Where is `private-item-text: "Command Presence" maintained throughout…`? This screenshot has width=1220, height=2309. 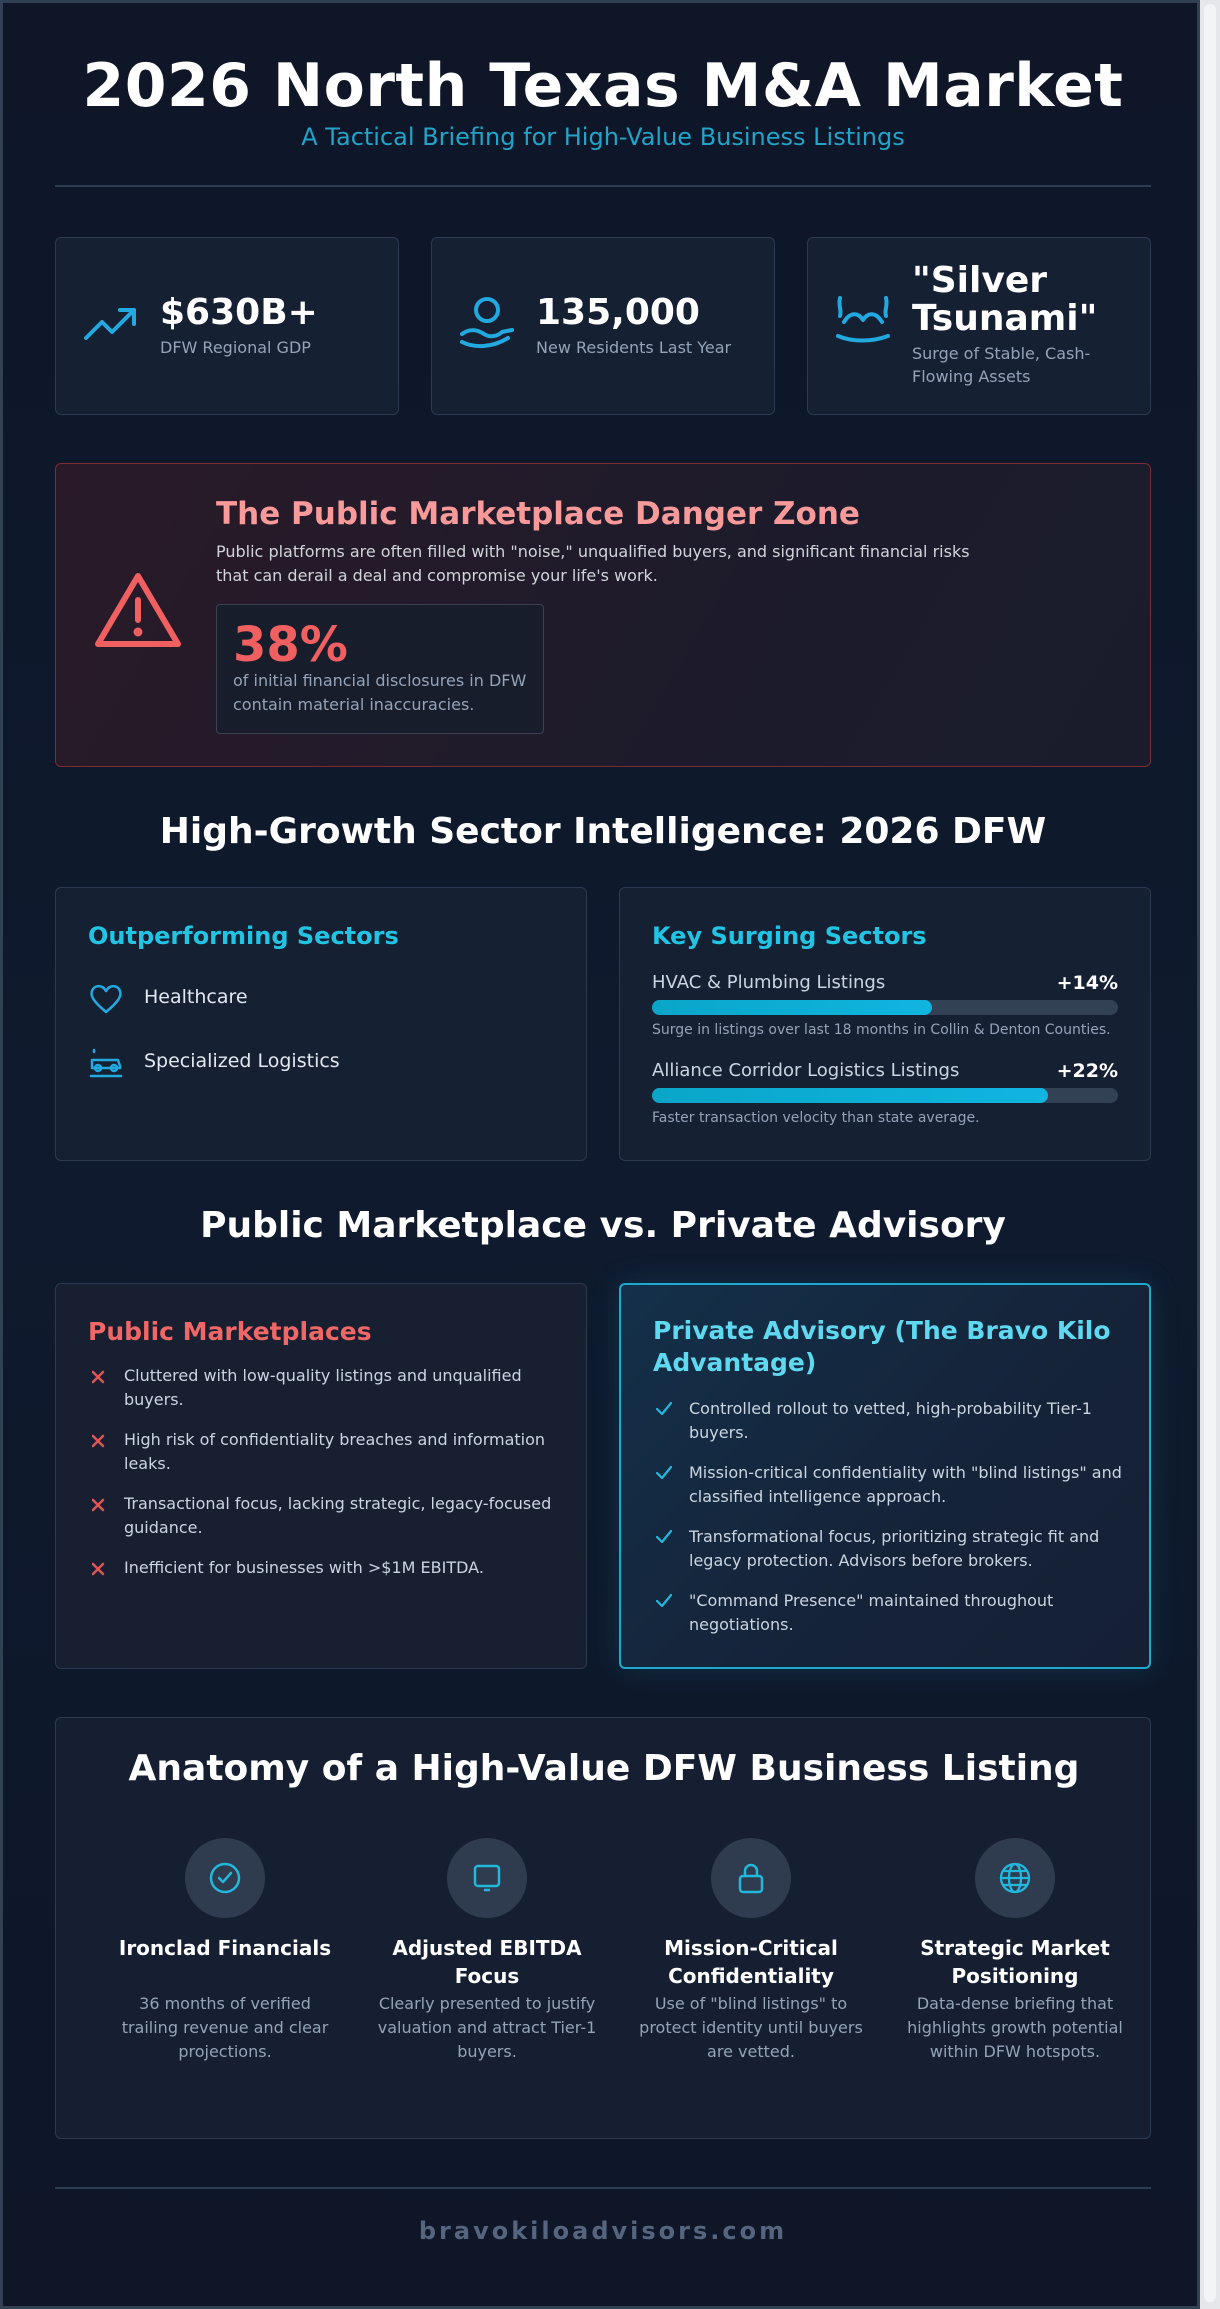
private-item-text: "Command Presence" maintained throughout… is located at coordinates (871, 1612).